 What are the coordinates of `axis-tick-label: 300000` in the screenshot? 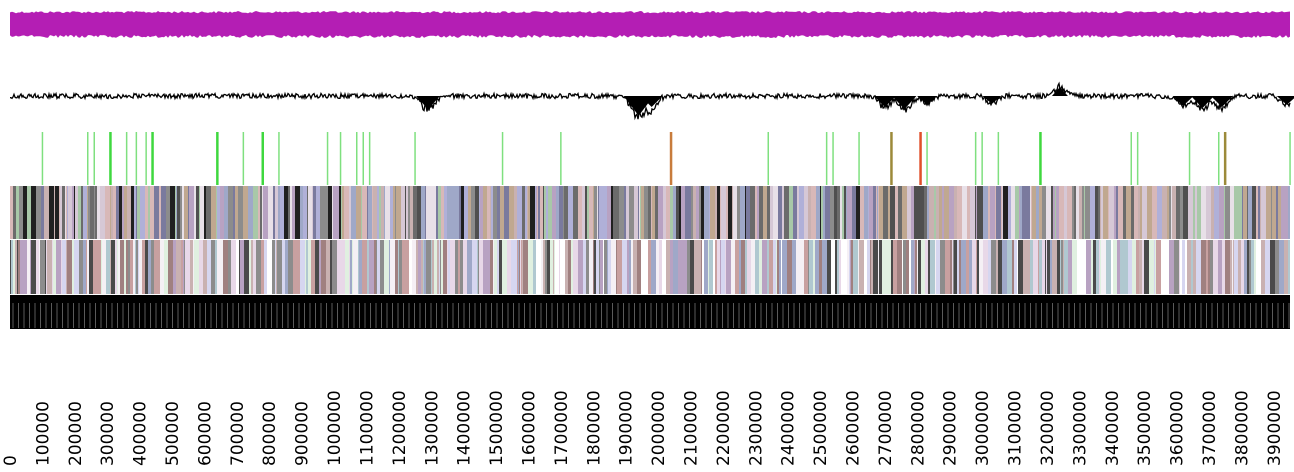 It's located at (108, 433).